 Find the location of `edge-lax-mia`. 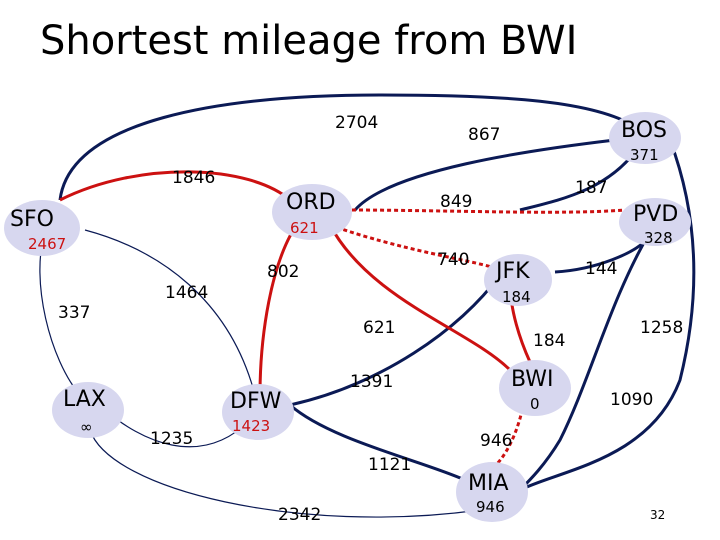

edge-lax-mia is located at coordinates (285, 473).